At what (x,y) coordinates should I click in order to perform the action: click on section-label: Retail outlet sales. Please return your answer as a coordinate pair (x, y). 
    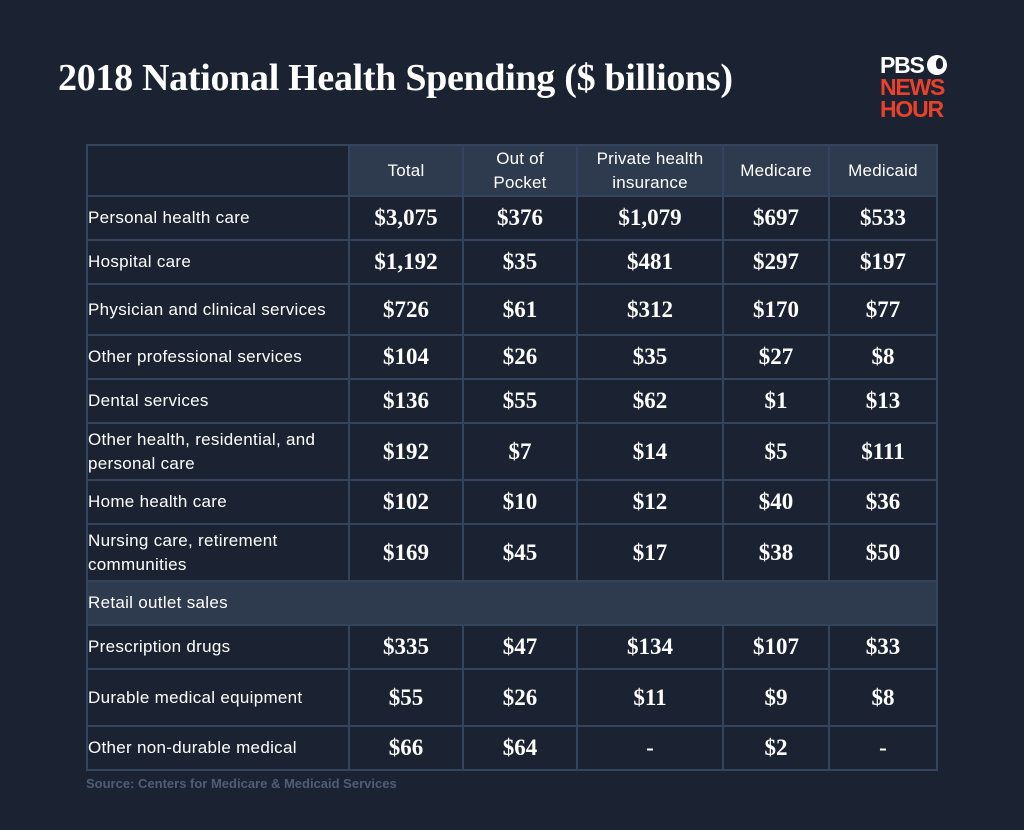
    Looking at the image, I should click on (512, 603).